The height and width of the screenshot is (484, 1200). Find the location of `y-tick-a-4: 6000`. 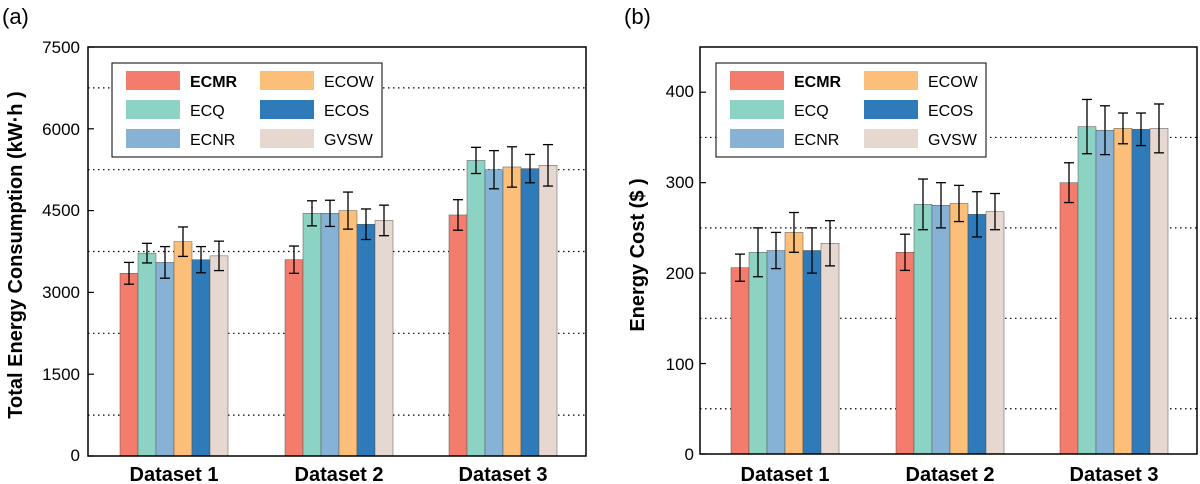

y-tick-a-4: 6000 is located at coordinates (61, 129).